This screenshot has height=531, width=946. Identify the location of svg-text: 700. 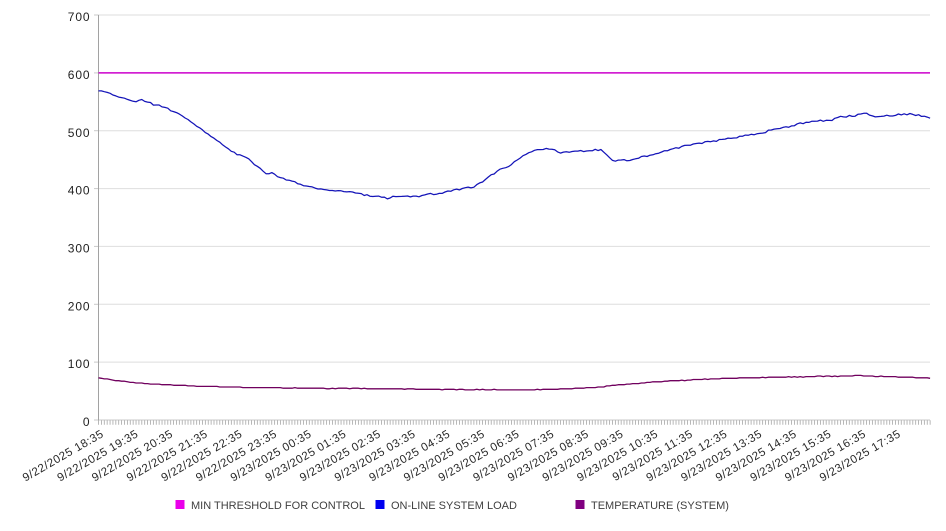
(79, 17).